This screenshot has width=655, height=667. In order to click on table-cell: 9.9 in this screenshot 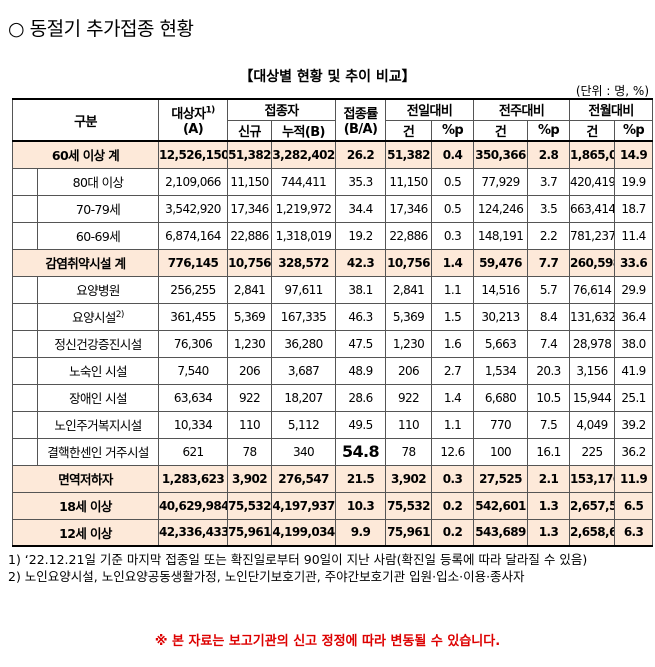, I will do `click(361, 532)`.